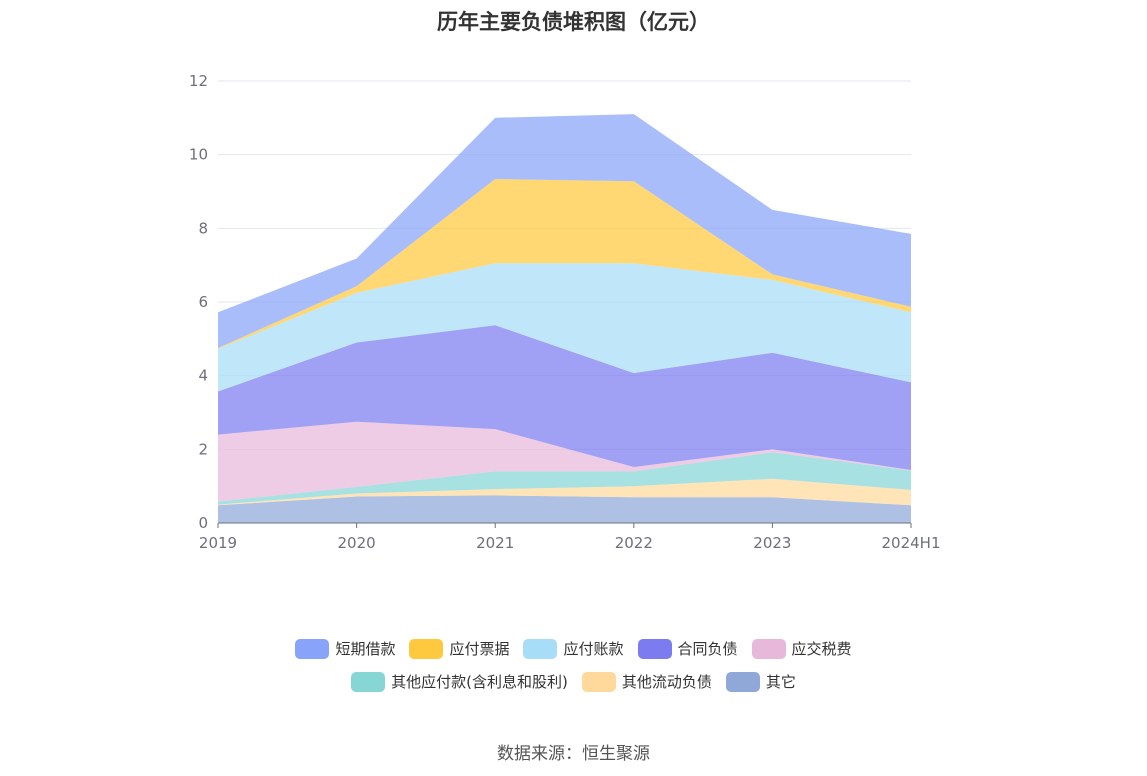  Describe the element at coordinates (707, 649) in the screenshot. I see `legend-label: 合同负债` at that location.